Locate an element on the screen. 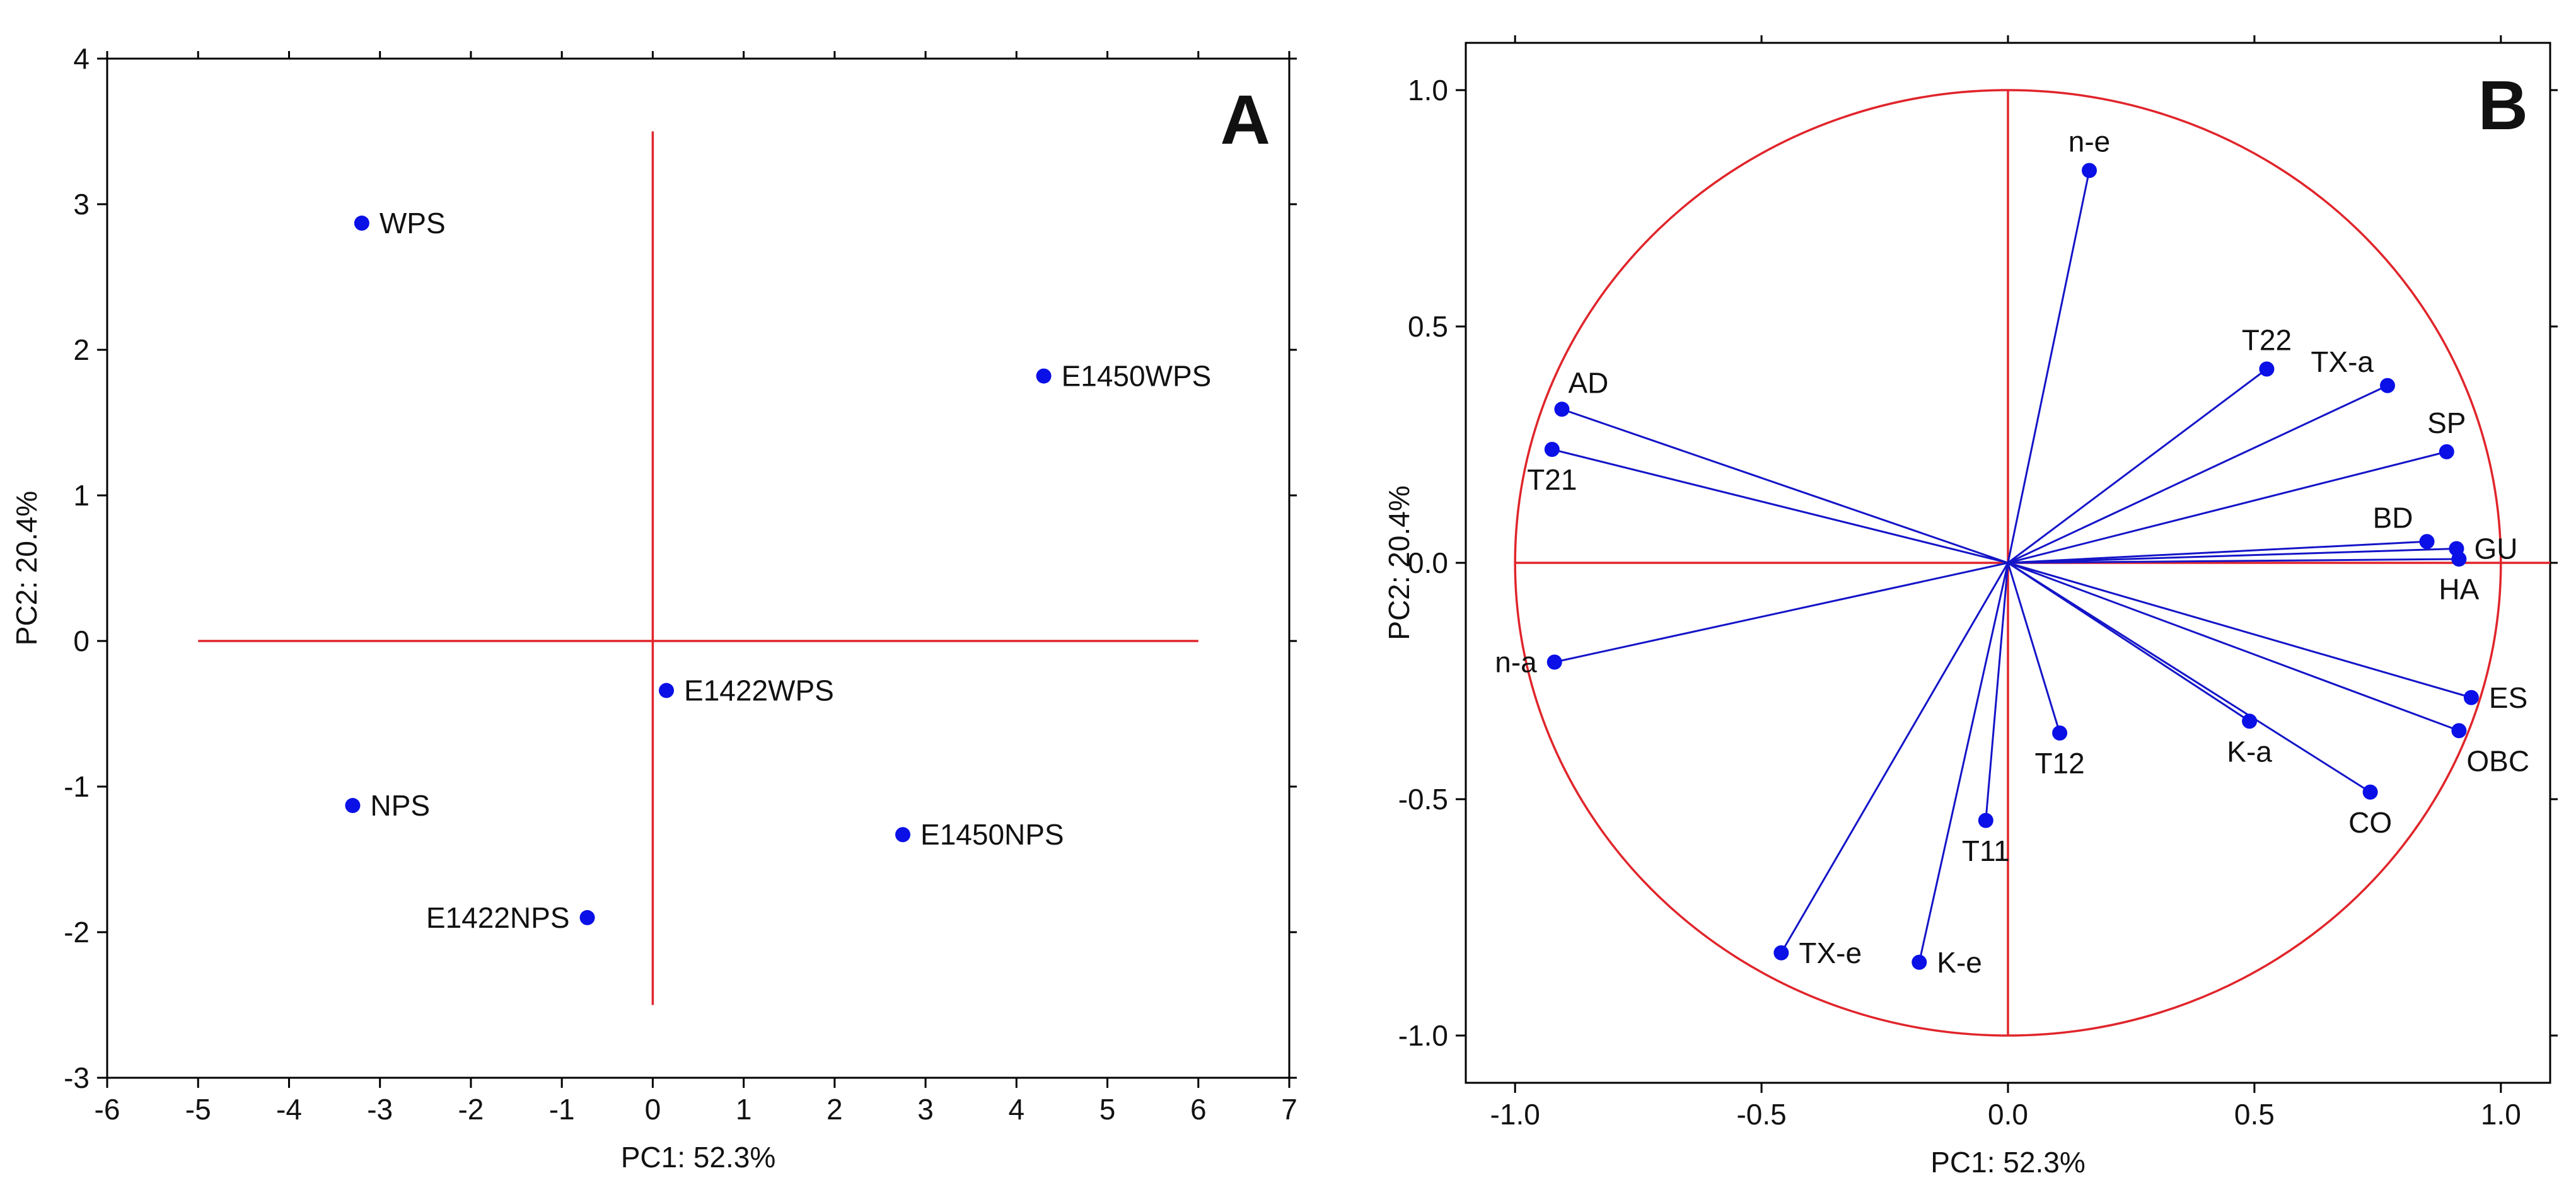  x-tick-label: -3 is located at coordinates (380, 1109).